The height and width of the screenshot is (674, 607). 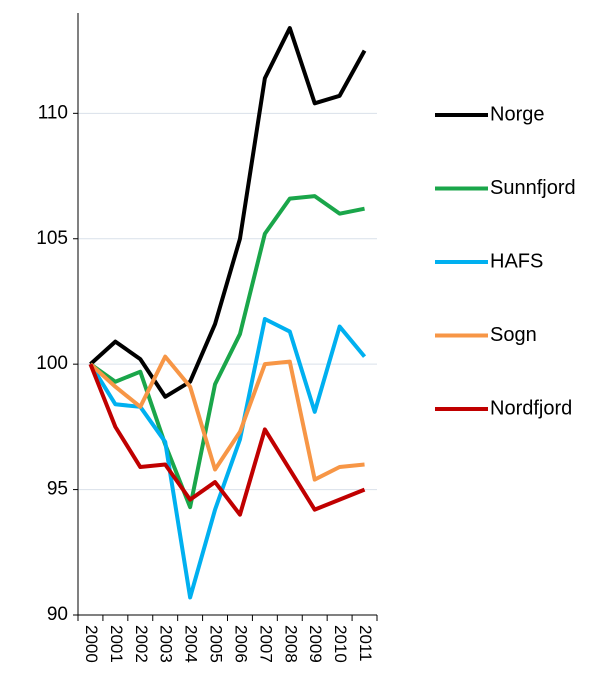 I want to click on x-tick-label: 2008, so click(x=290, y=644).